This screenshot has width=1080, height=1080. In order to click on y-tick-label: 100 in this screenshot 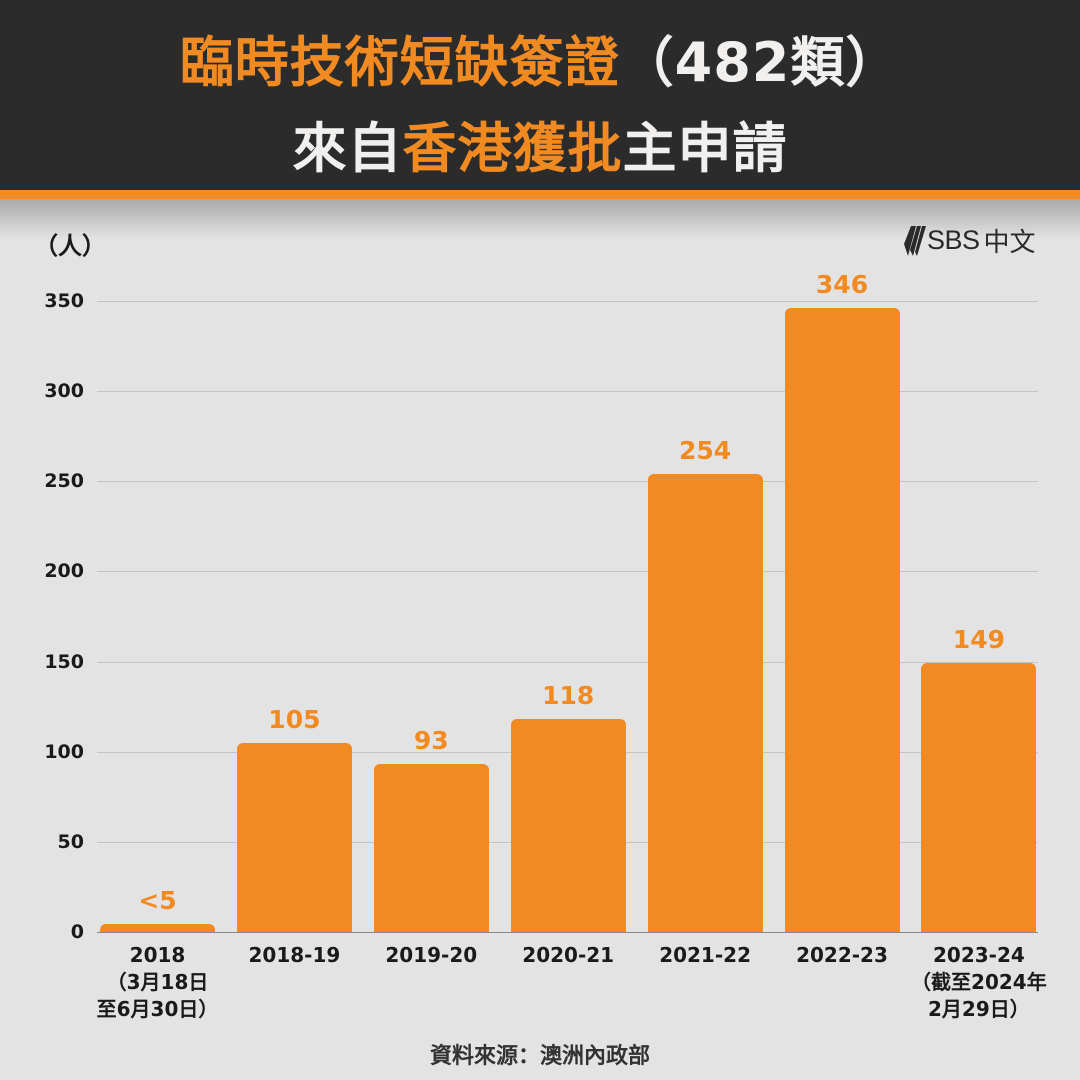, I will do `click(64, 751)`.